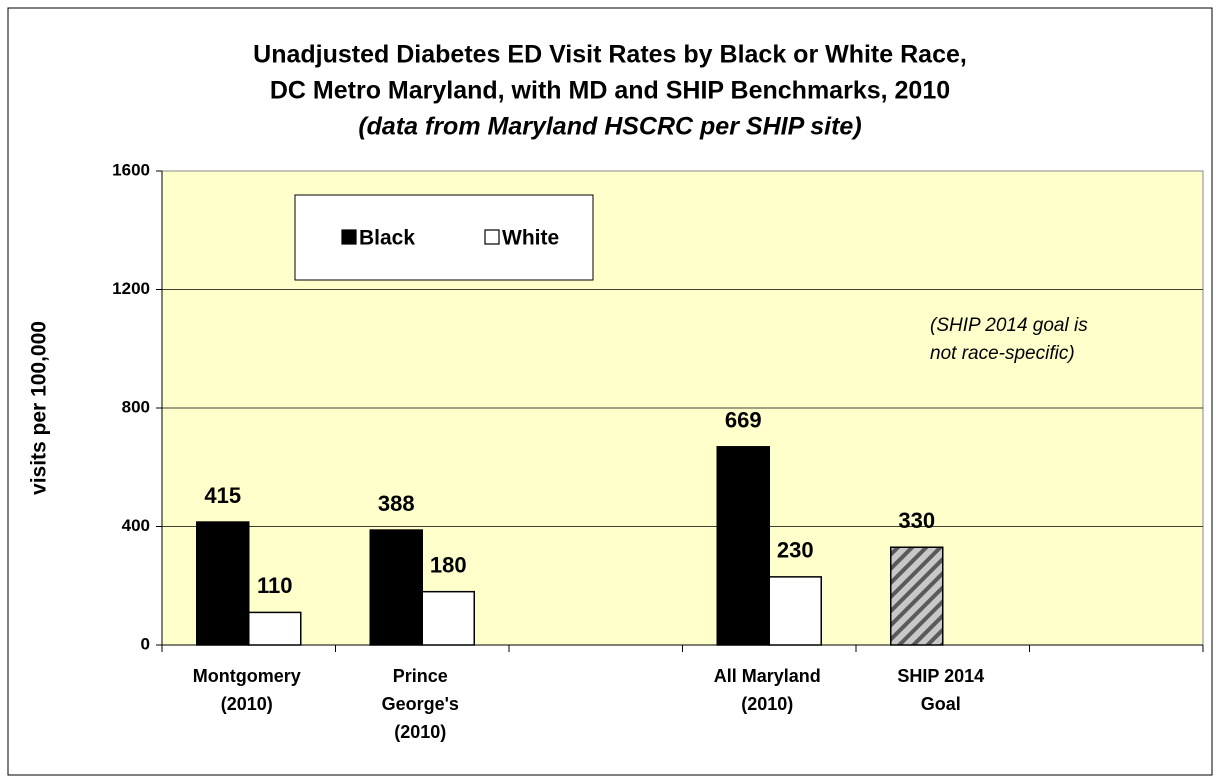 The width and height of the screenshot is (1220, 783). What do you see at coordinates (131, 169) in the screenshot?
I see `y-tick-label: 1600` at bounding box center [131, 169].